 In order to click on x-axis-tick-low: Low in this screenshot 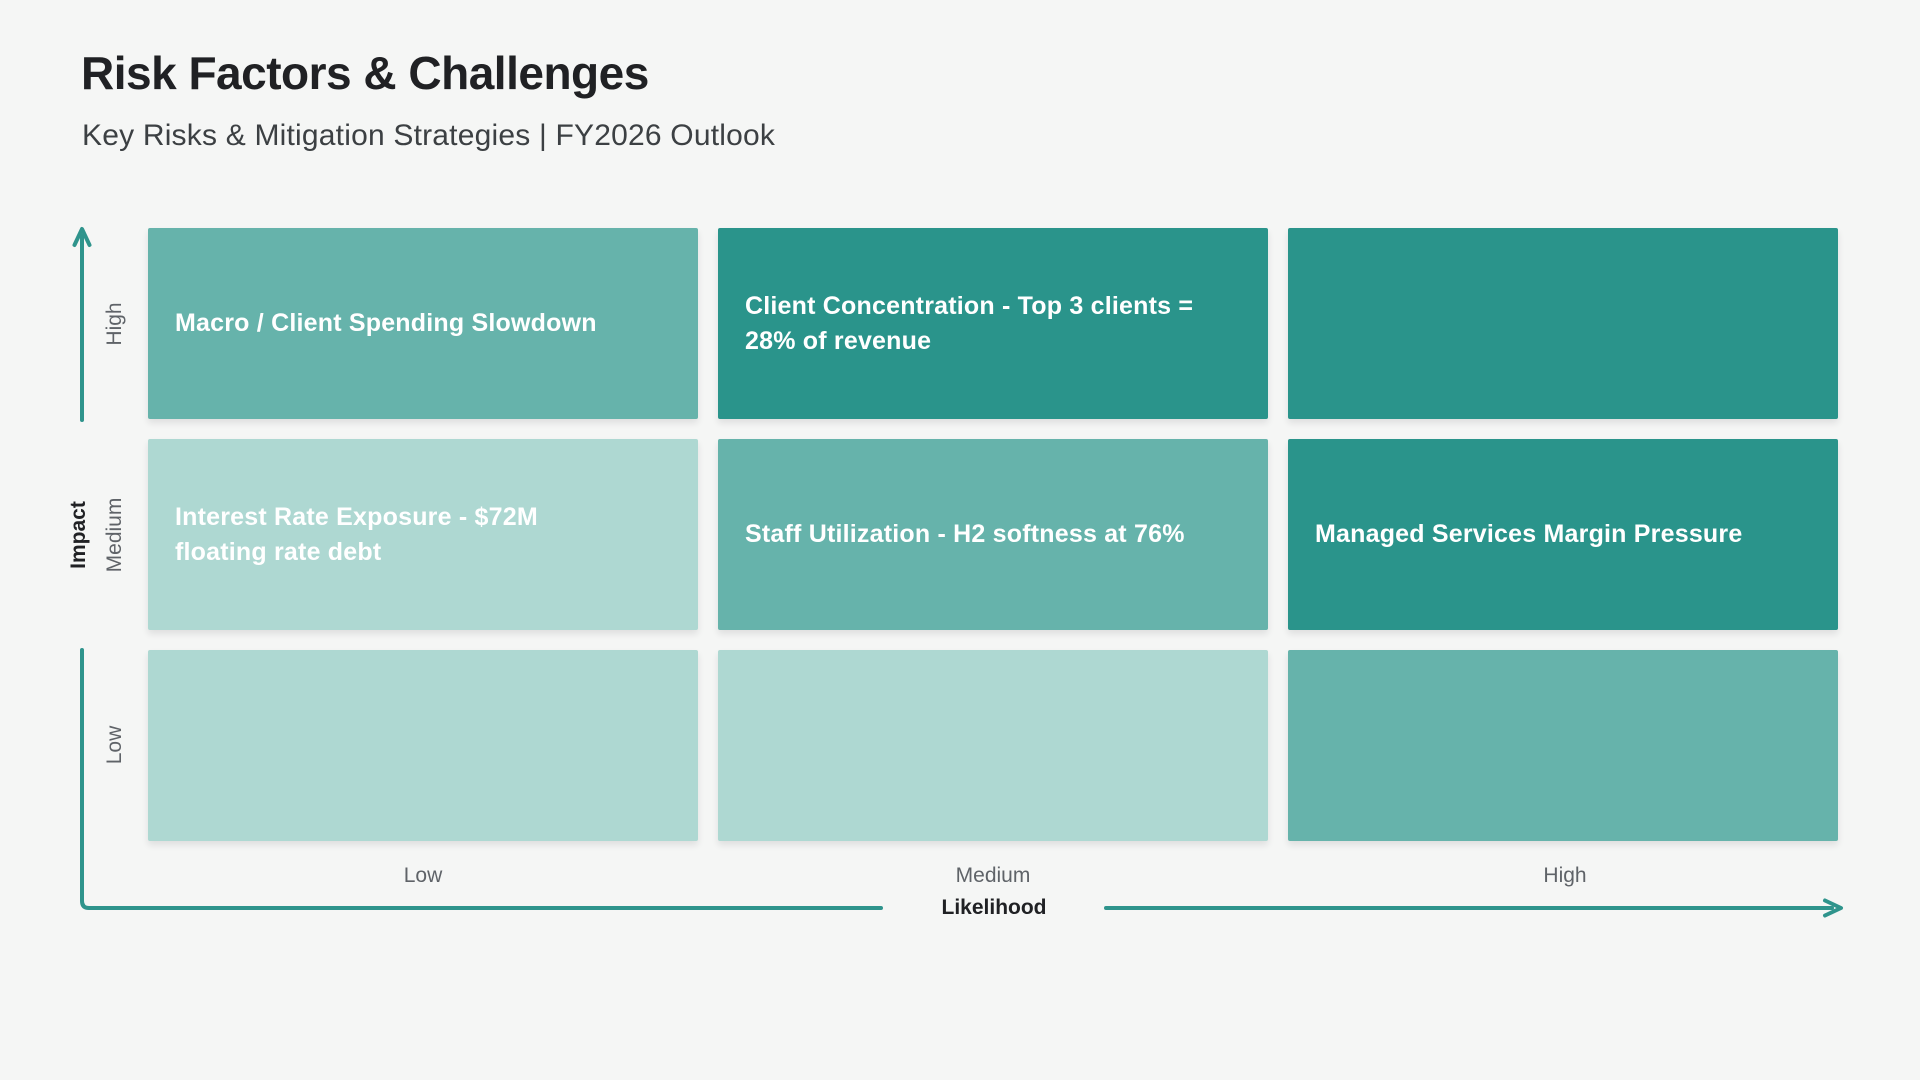, I will do `click(423, 875)`.